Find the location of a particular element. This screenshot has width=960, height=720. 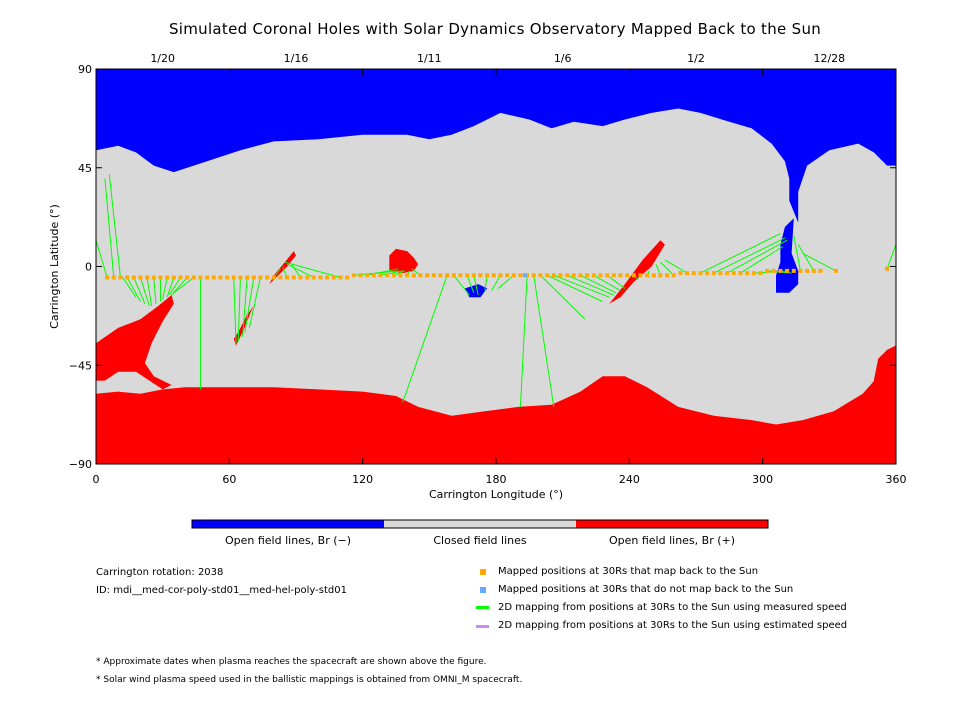

x-axis-label: Carrington Longitude (°) is located at coordinates (496, 494).